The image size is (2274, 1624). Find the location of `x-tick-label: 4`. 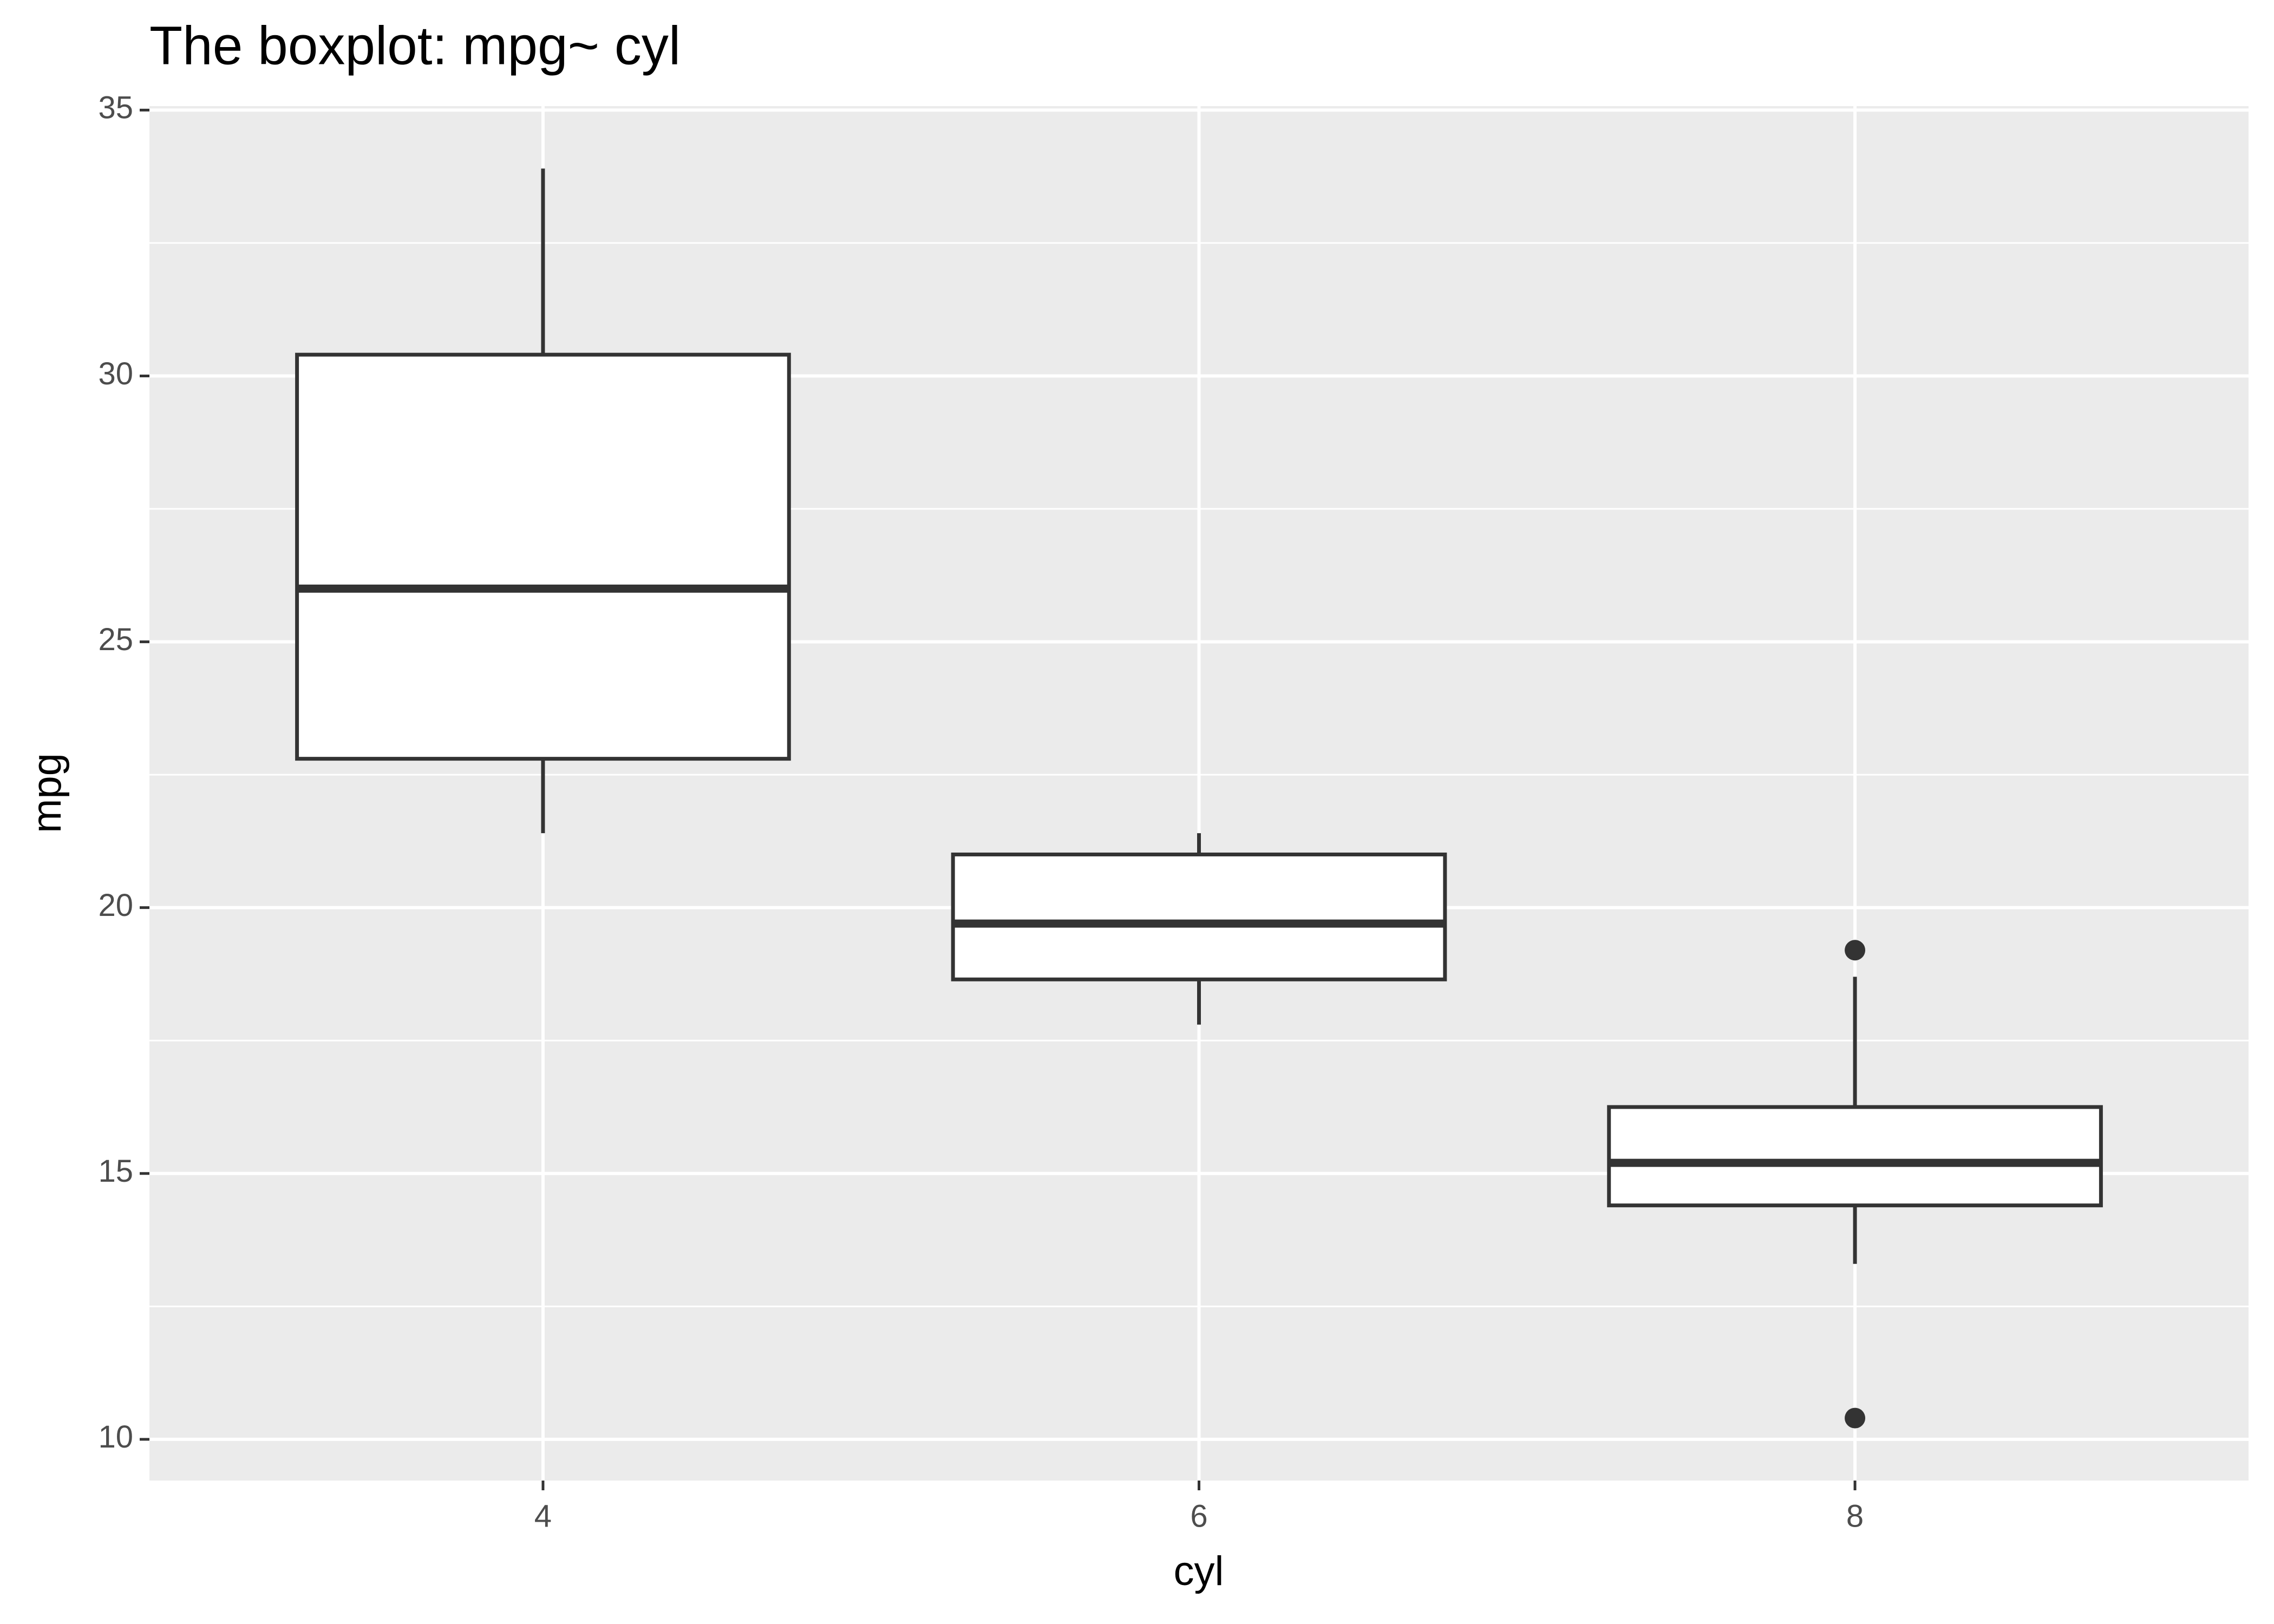

x-tick-label: 4 is located at coordinates (543, 1516).